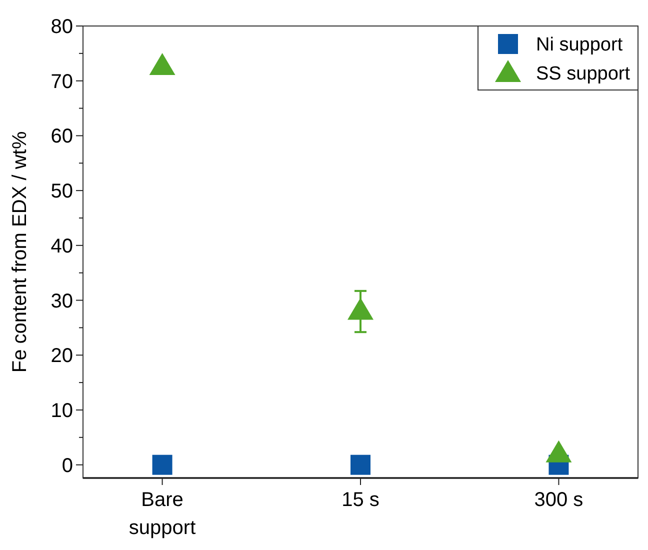 Image resolution: width=648 pixels, height=550 pixels. I want to click on y-tick-label: 80, so click(61, 27).